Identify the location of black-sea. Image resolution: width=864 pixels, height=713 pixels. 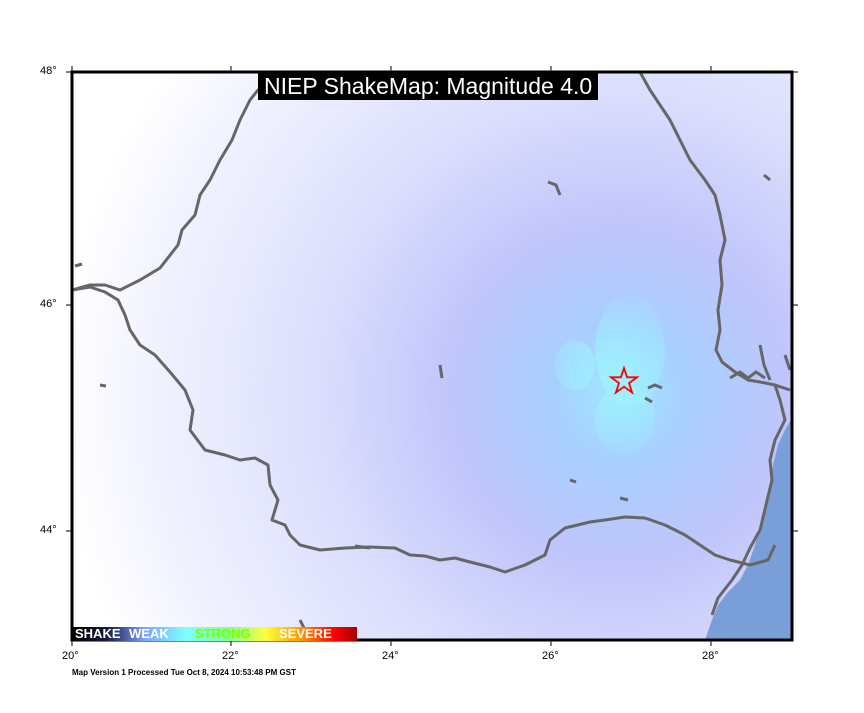
(748, 529).